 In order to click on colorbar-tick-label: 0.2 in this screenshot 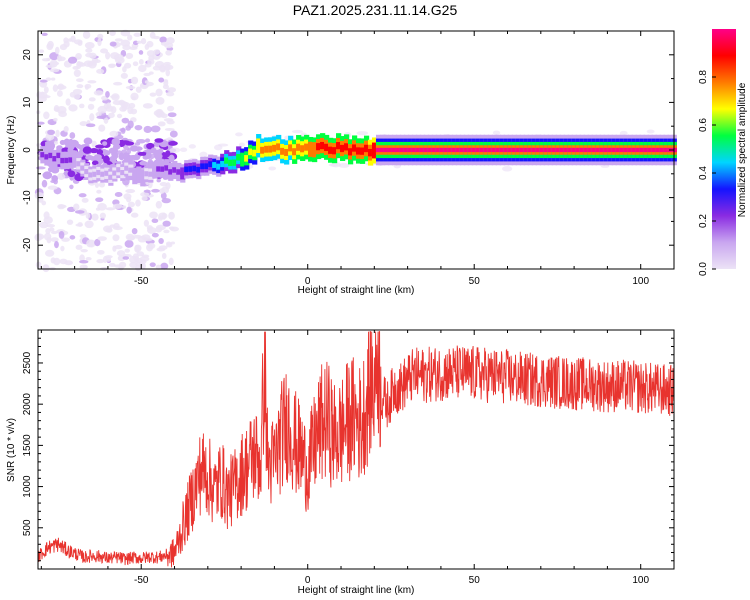, I will do `click(703, 221)`.